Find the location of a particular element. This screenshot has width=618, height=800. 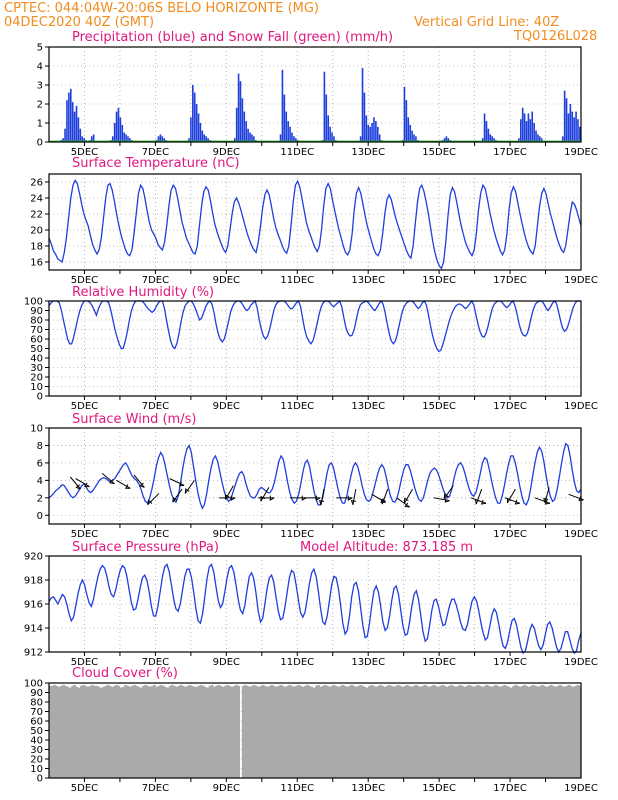

cloud-ytick-label: 50 is located at coordinates (36, 731).